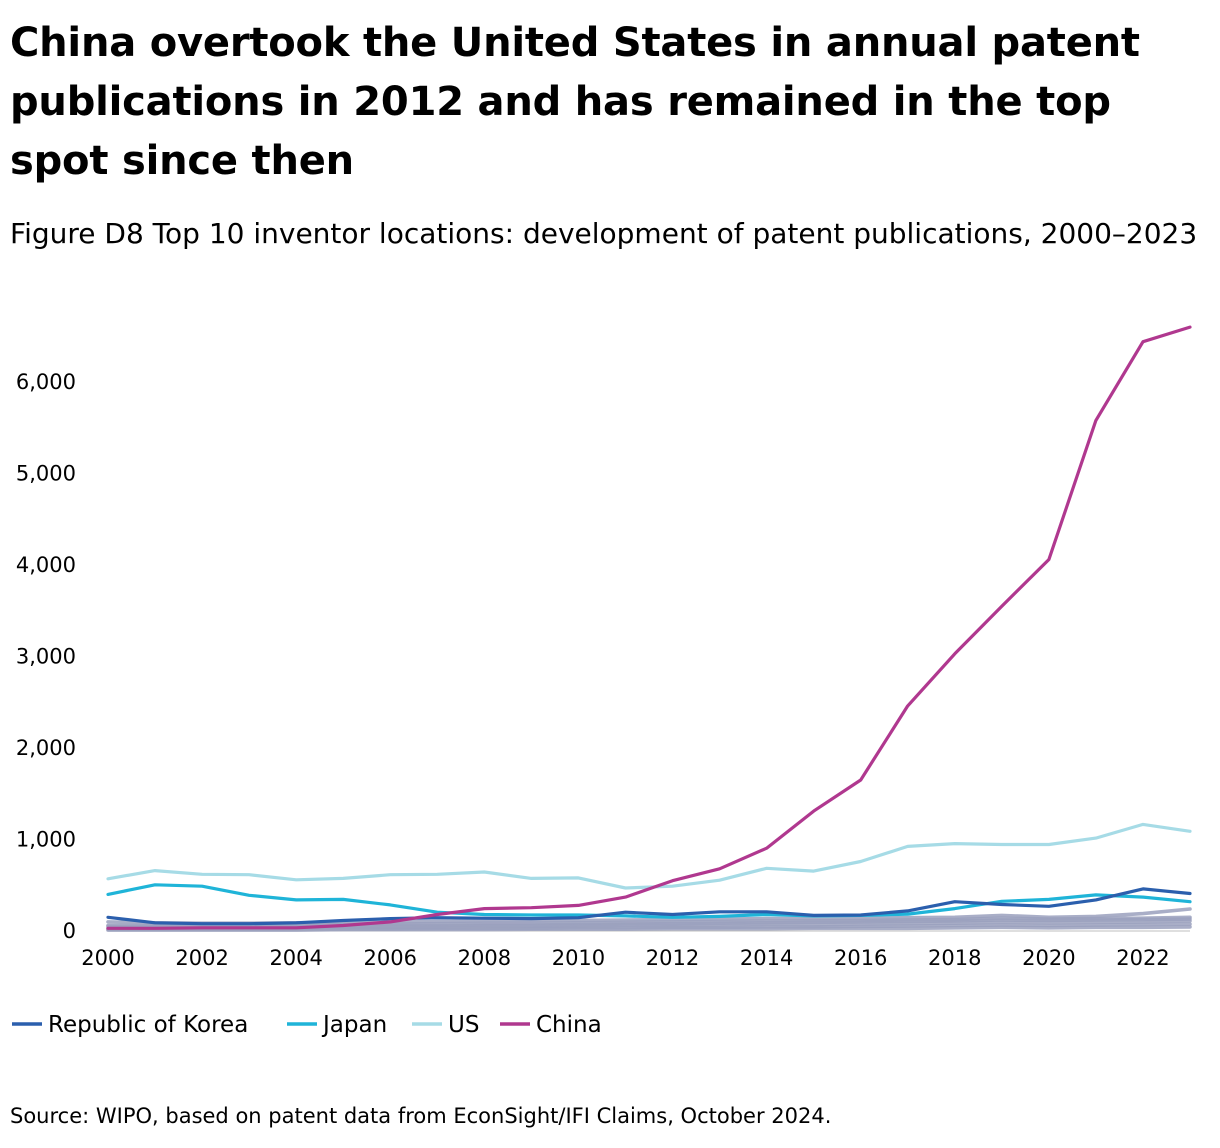 The height and width of the screenshot is (1148, 1220). I want to click on y-axis: 0 1,000 2,000 3,000 4,000 5,000 6,000, so click(46, 656).